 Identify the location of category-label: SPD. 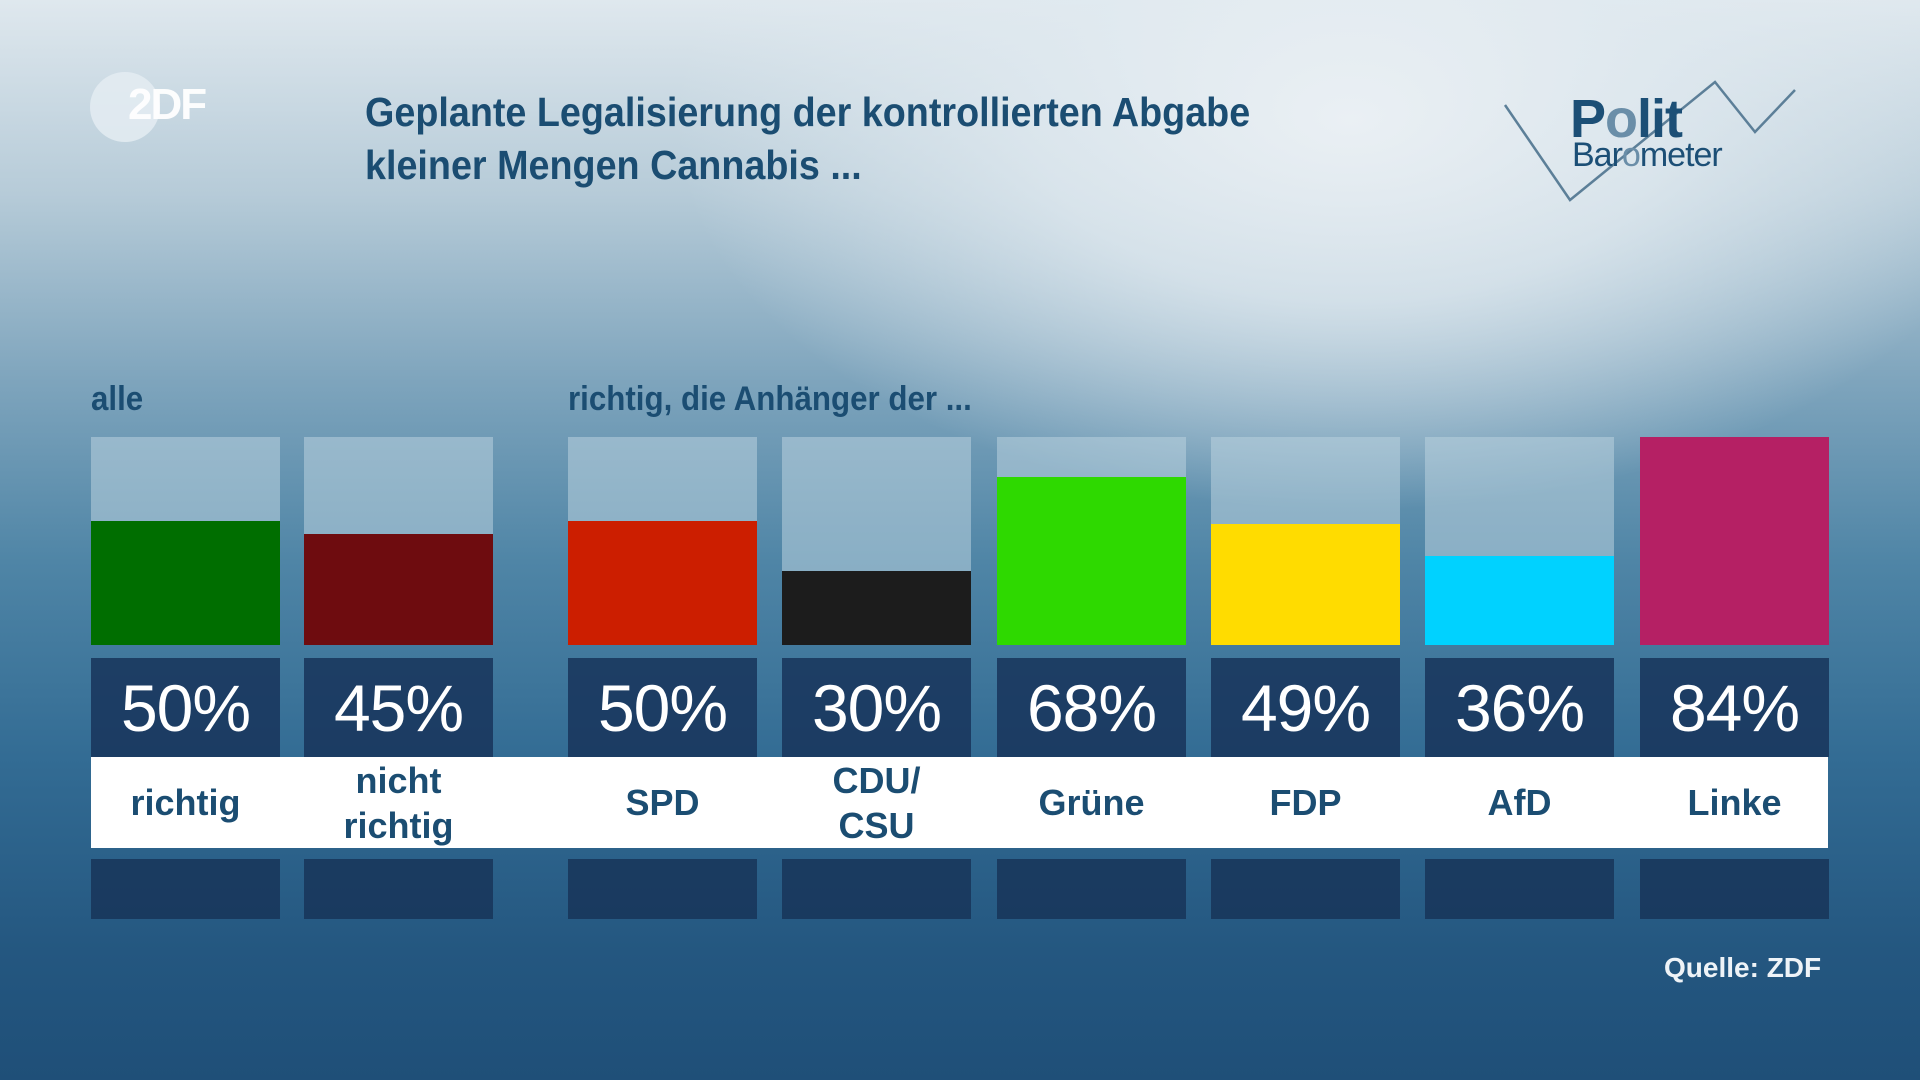
(662, 802).